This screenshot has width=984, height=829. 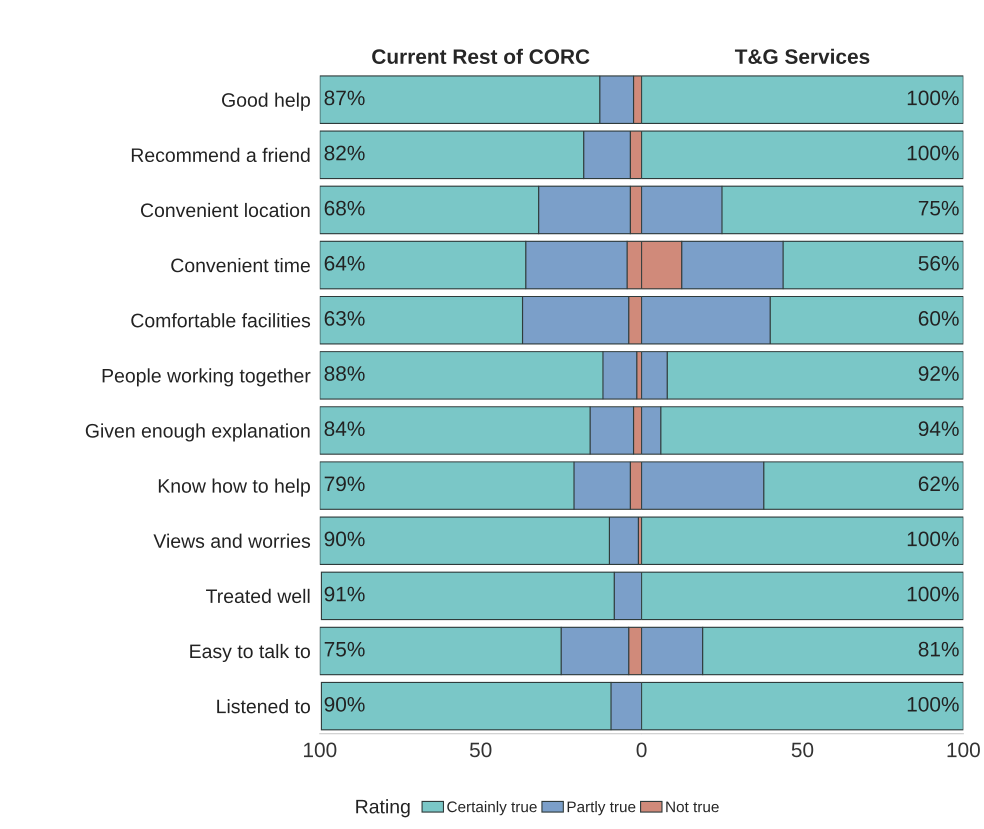 What do you see at coordinates (344, 594) in the screenshot?
I see `data-label: 91%` at bounding box center [344, 594].